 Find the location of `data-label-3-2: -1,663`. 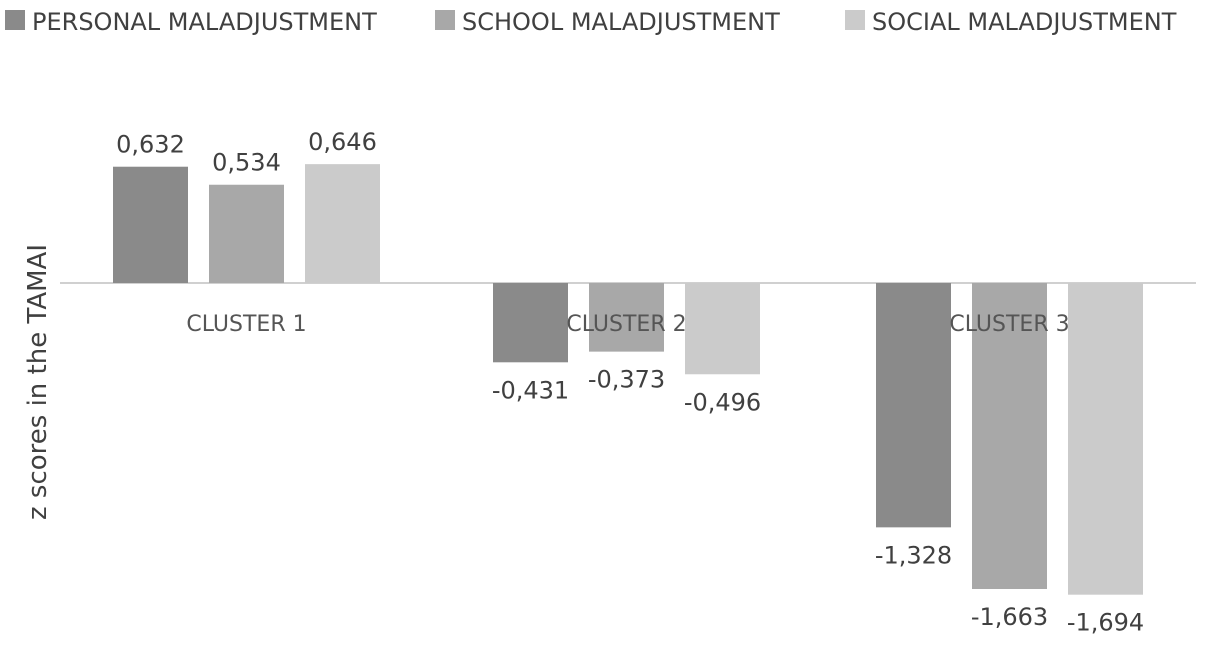

data-label-3-2: -1,663 is located at coordinates (1009, 617).